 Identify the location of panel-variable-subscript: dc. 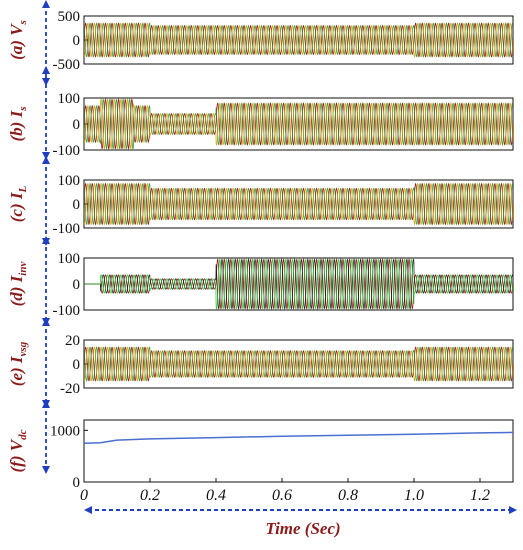
(23, 434).